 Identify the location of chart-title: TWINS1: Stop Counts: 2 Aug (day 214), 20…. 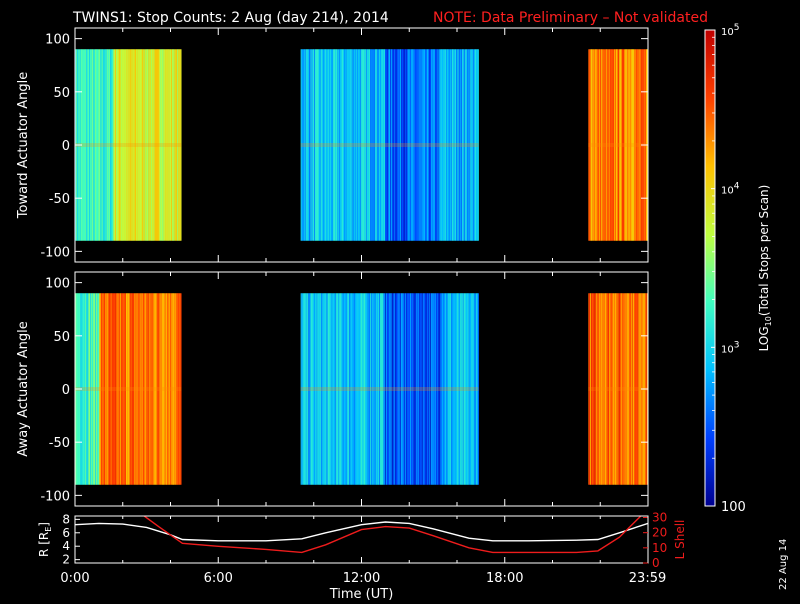
(230, 18).